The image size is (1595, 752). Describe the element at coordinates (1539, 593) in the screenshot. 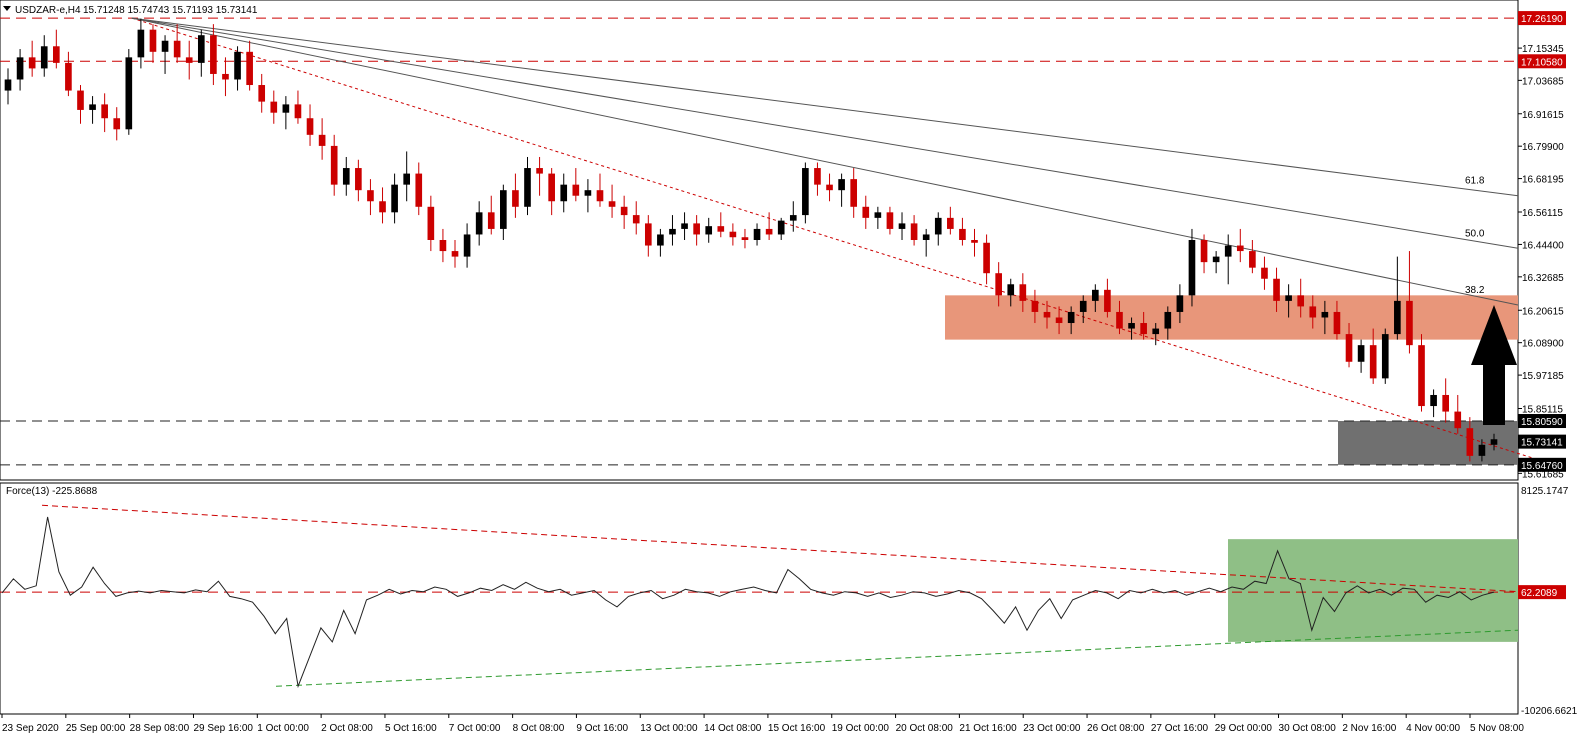

I see `force-level-tag-label: 62.2089` at that location.